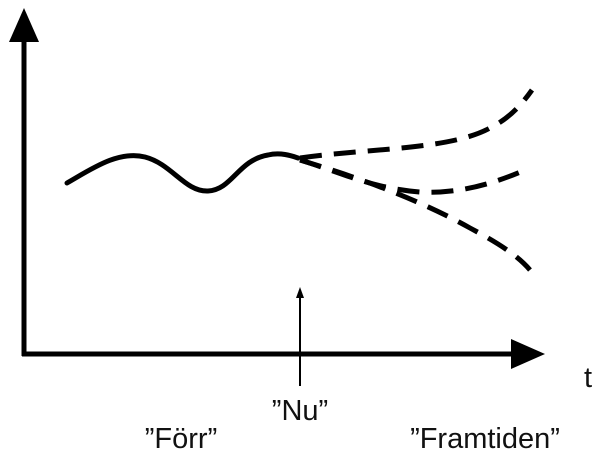 The height and width of the screenshot is (458, 594). Describe the element at coordinates (417, 124) in the screenshot. I see `future-scenario-upper` at that location.